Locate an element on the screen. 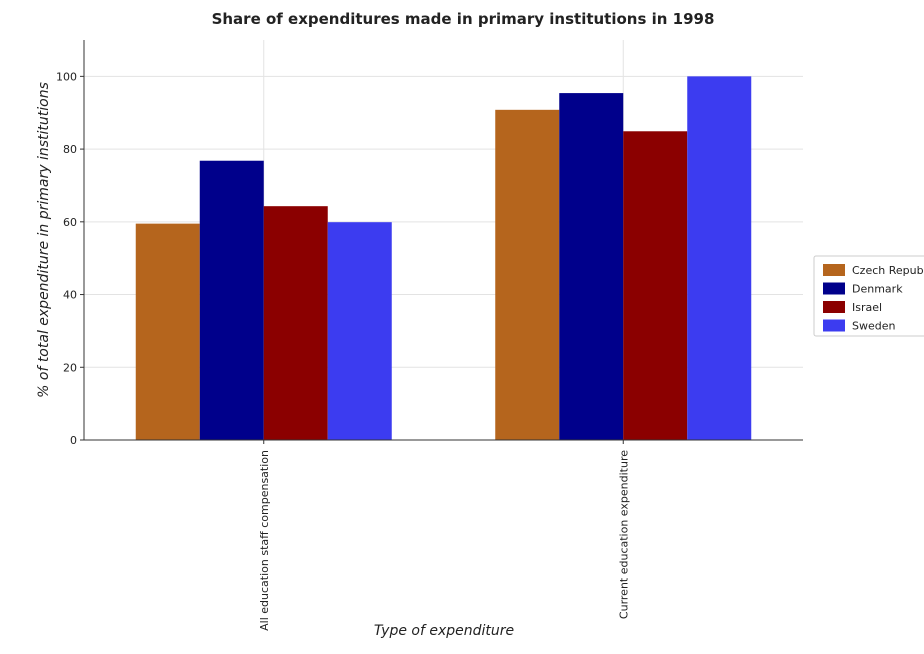  y-tick-label: 20 is located at coordinates (70, 367).